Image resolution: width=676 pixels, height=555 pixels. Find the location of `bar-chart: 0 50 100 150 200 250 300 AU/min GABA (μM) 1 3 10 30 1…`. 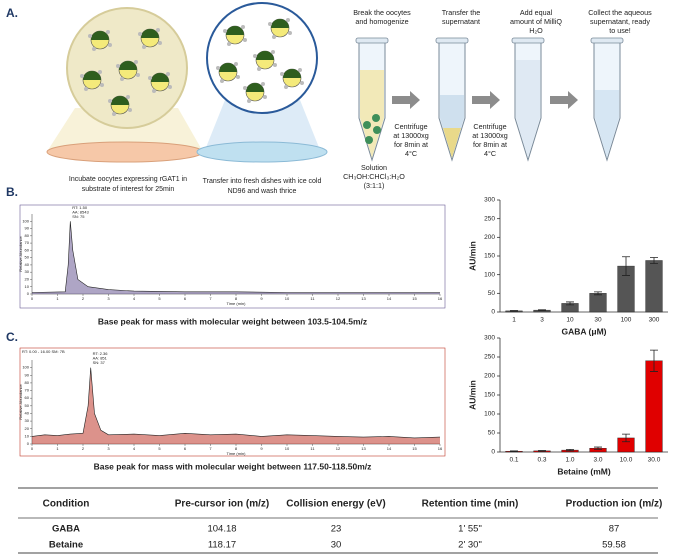

bar-chart: 0 50 100 150 200 250 300 AU/min GABA (μM) 1 3 10 30 1… is located at coordinates (567, 266).